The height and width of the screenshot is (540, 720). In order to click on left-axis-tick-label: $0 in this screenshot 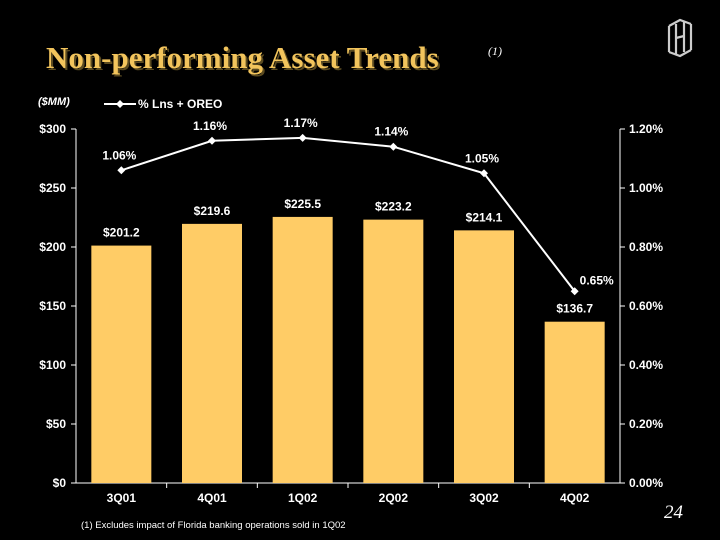, I will do `click(60, 483)`.